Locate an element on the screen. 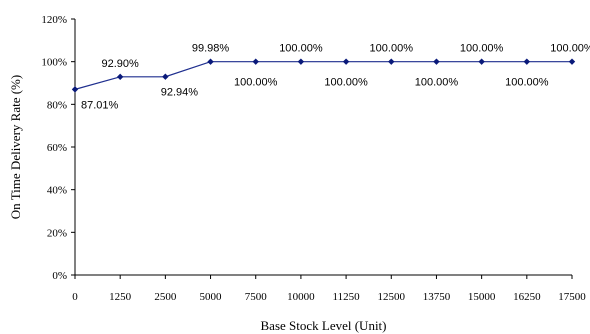  x-tick-label: 2500 is located at coordinates (165, 297).